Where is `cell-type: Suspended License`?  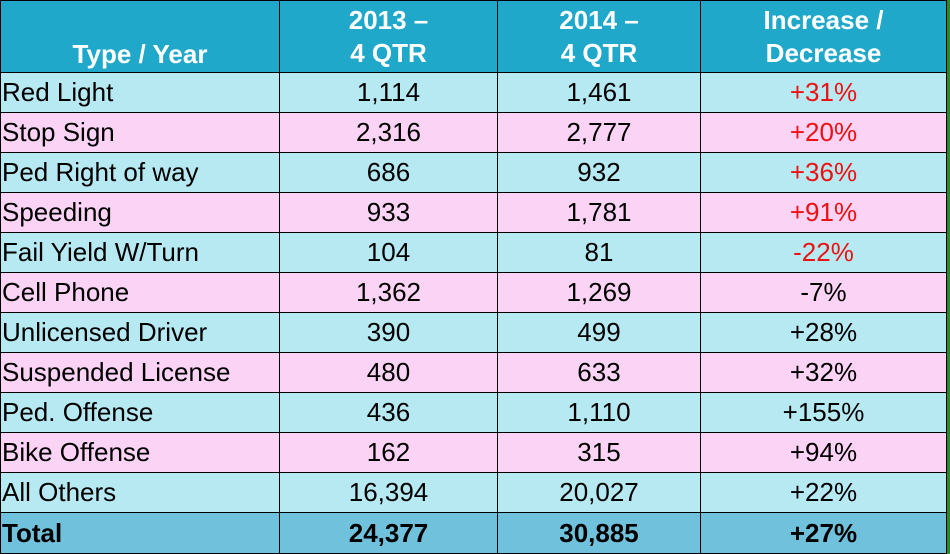
cell-type: Suspended License is located at coordinates (140, 372).